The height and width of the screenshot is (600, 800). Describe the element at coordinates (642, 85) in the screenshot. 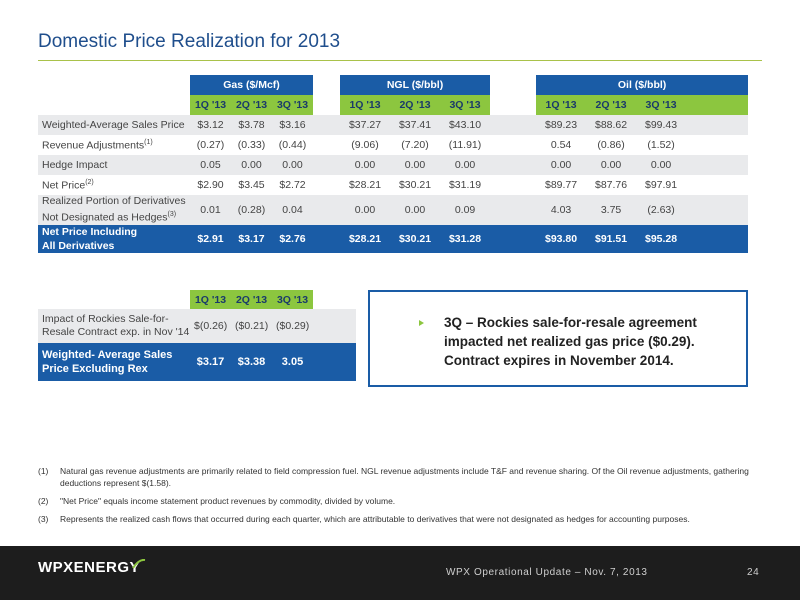

I see `oil-group-header: Oil ($/bbl)` at that location.